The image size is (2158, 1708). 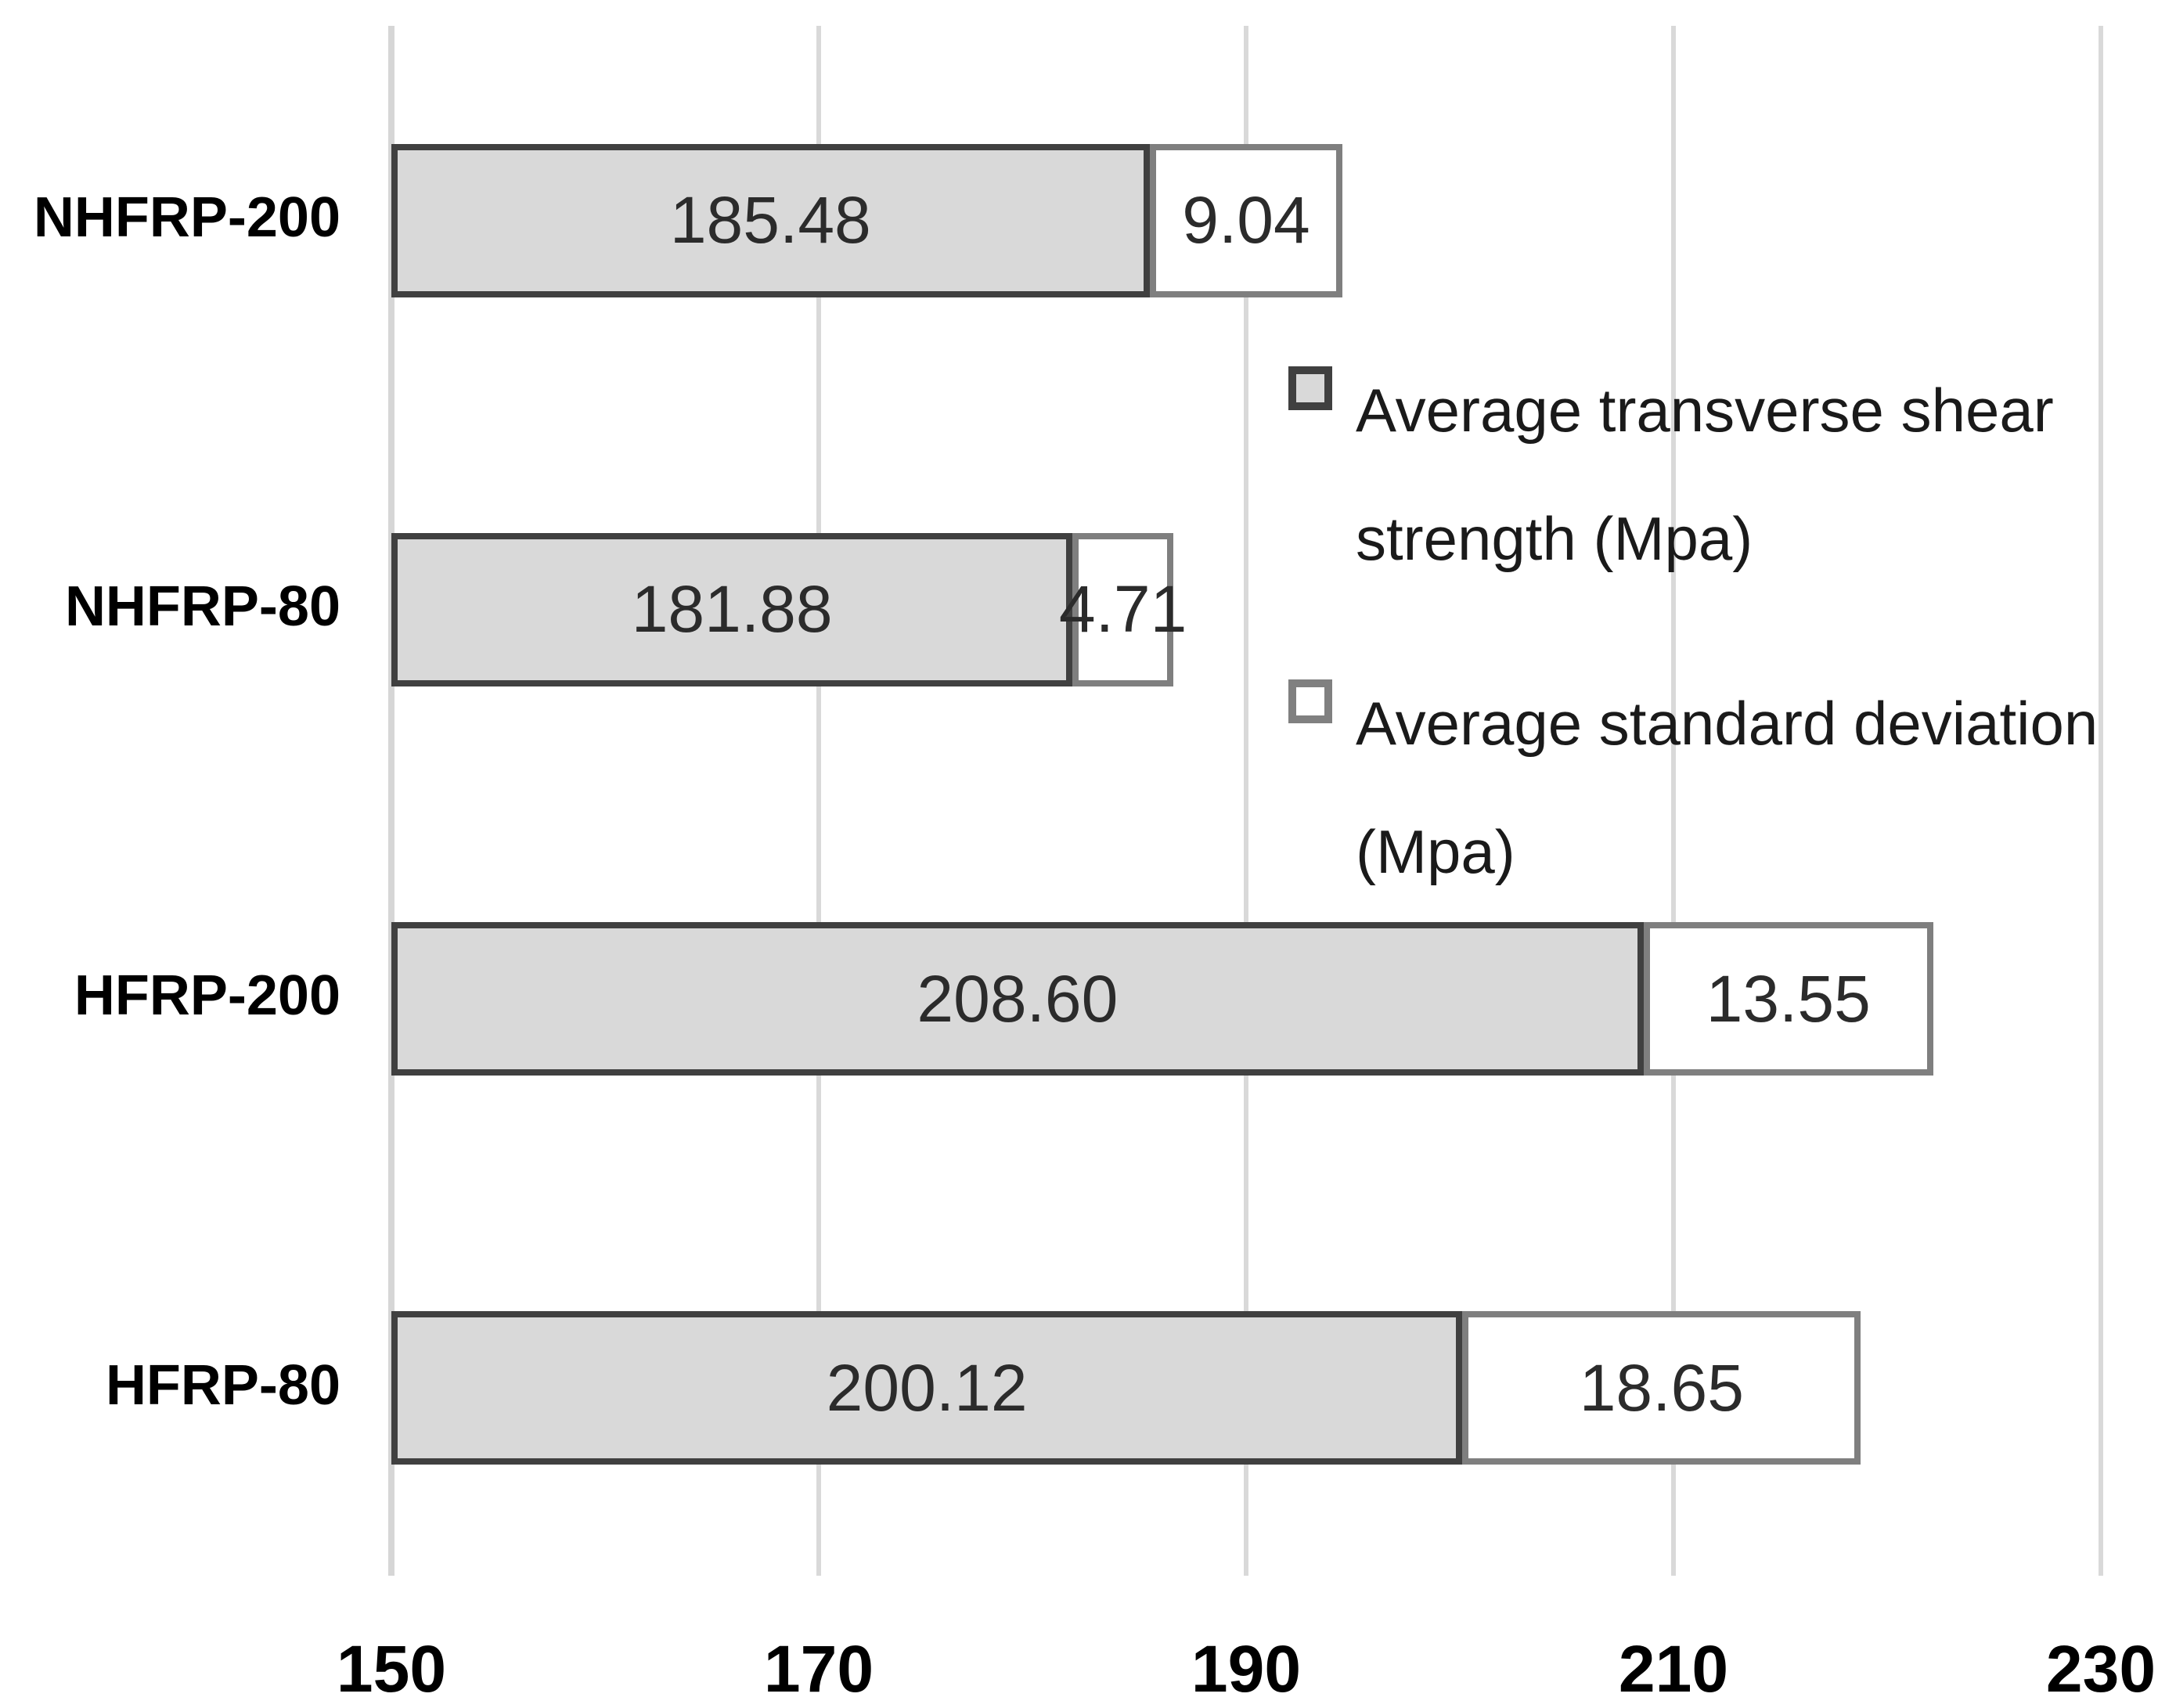 I want to click on category-label-NHFRP-200: NHFRP-200, so click(x=186, y=217).